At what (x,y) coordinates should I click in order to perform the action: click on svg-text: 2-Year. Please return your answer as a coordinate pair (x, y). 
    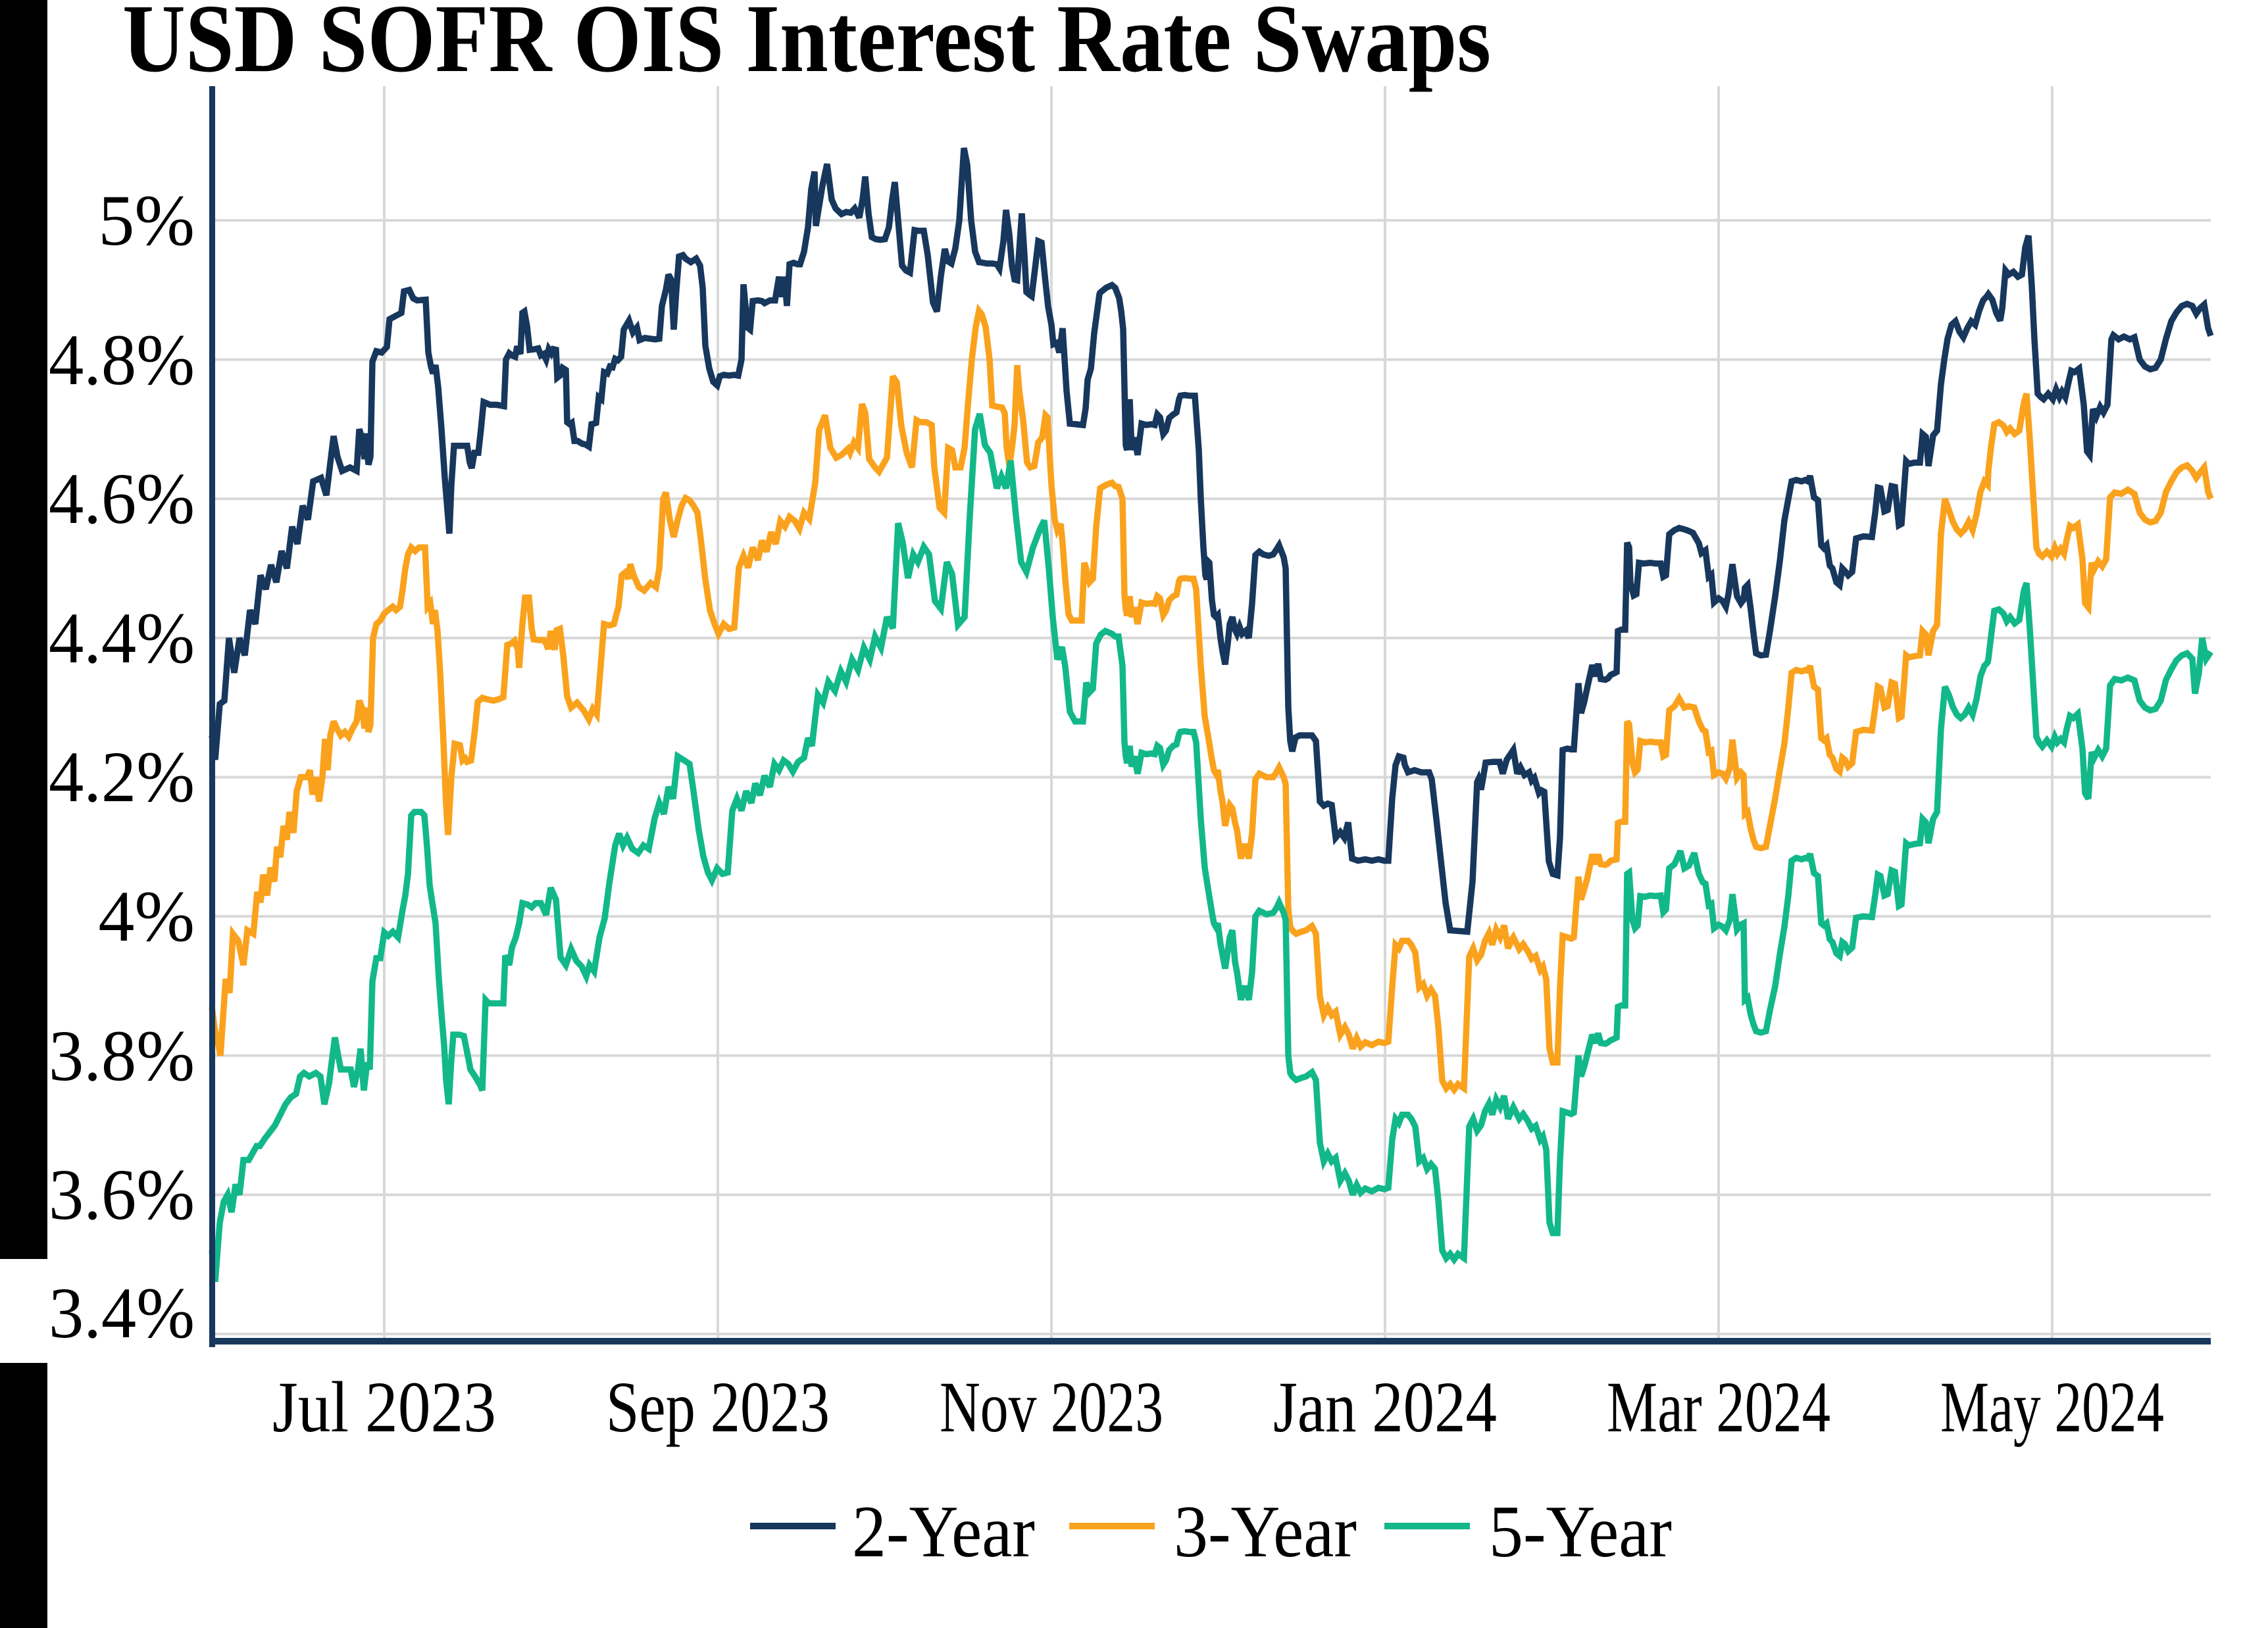
    Looking at the image, I should click on (943, 1532).